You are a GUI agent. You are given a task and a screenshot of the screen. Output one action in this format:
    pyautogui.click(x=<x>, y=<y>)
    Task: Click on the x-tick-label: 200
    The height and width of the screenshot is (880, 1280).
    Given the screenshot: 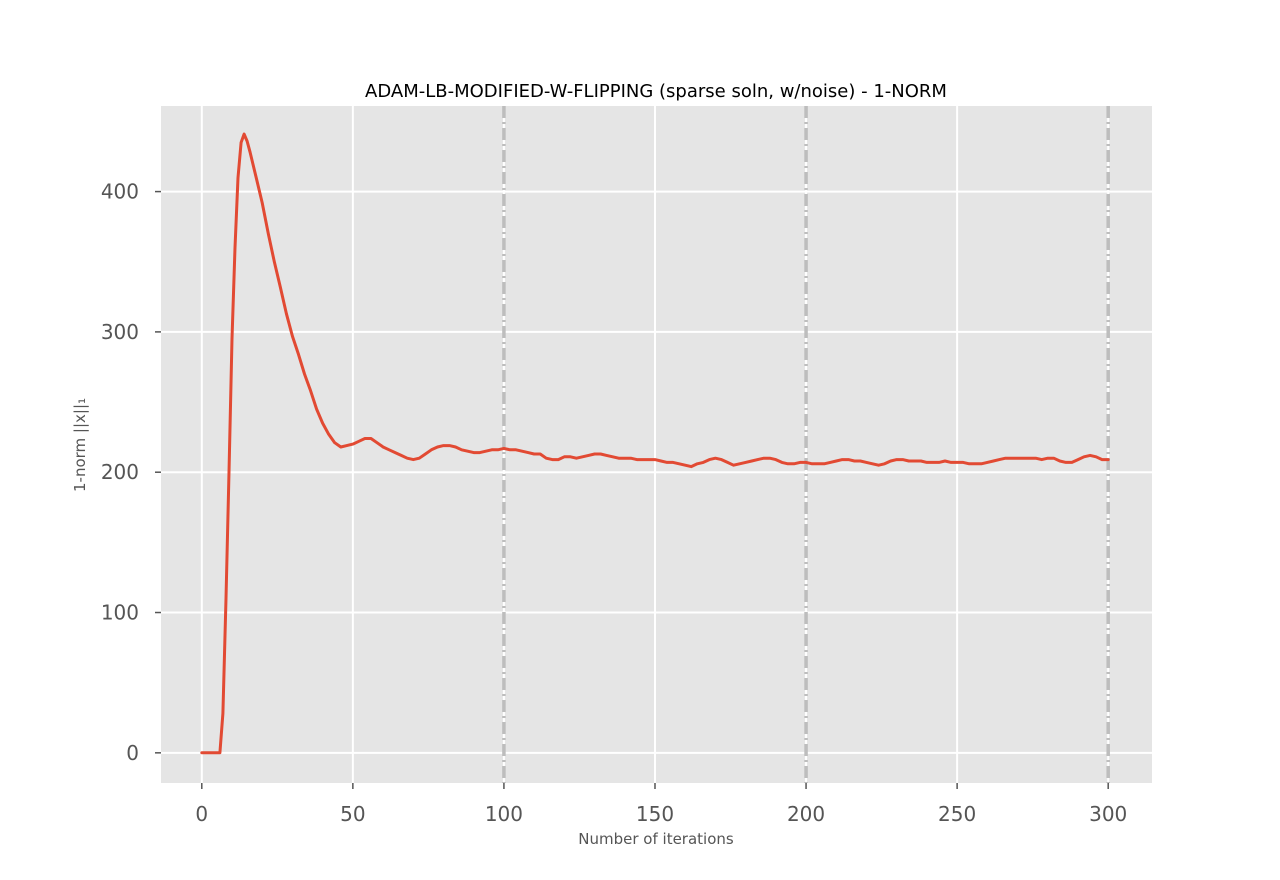 What is the action you would take?
    pyautogui.click(x=806, y=814)
    